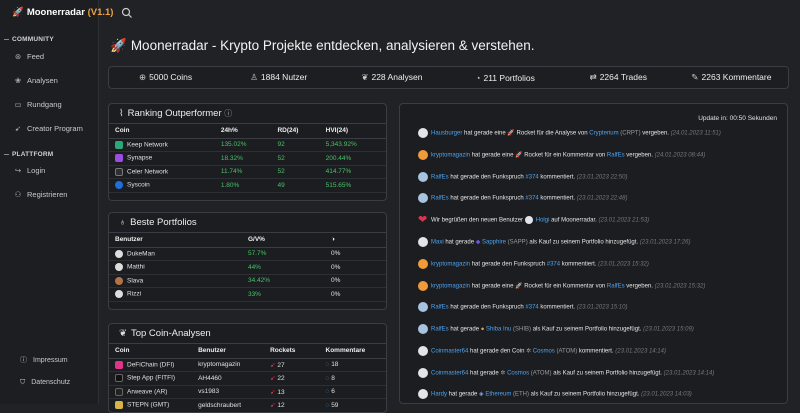 The height and width of the screenshot is (413, 800). I want to click on footer-datenschutz: ⛉ Datenschutz, so click(45, 383).